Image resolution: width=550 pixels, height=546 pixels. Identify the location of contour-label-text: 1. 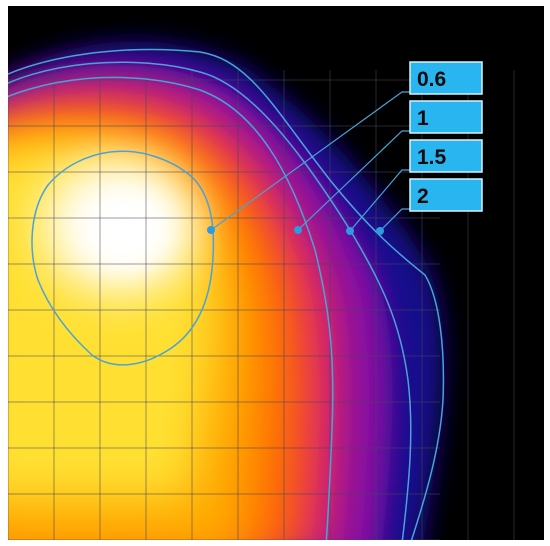
(423, 118).